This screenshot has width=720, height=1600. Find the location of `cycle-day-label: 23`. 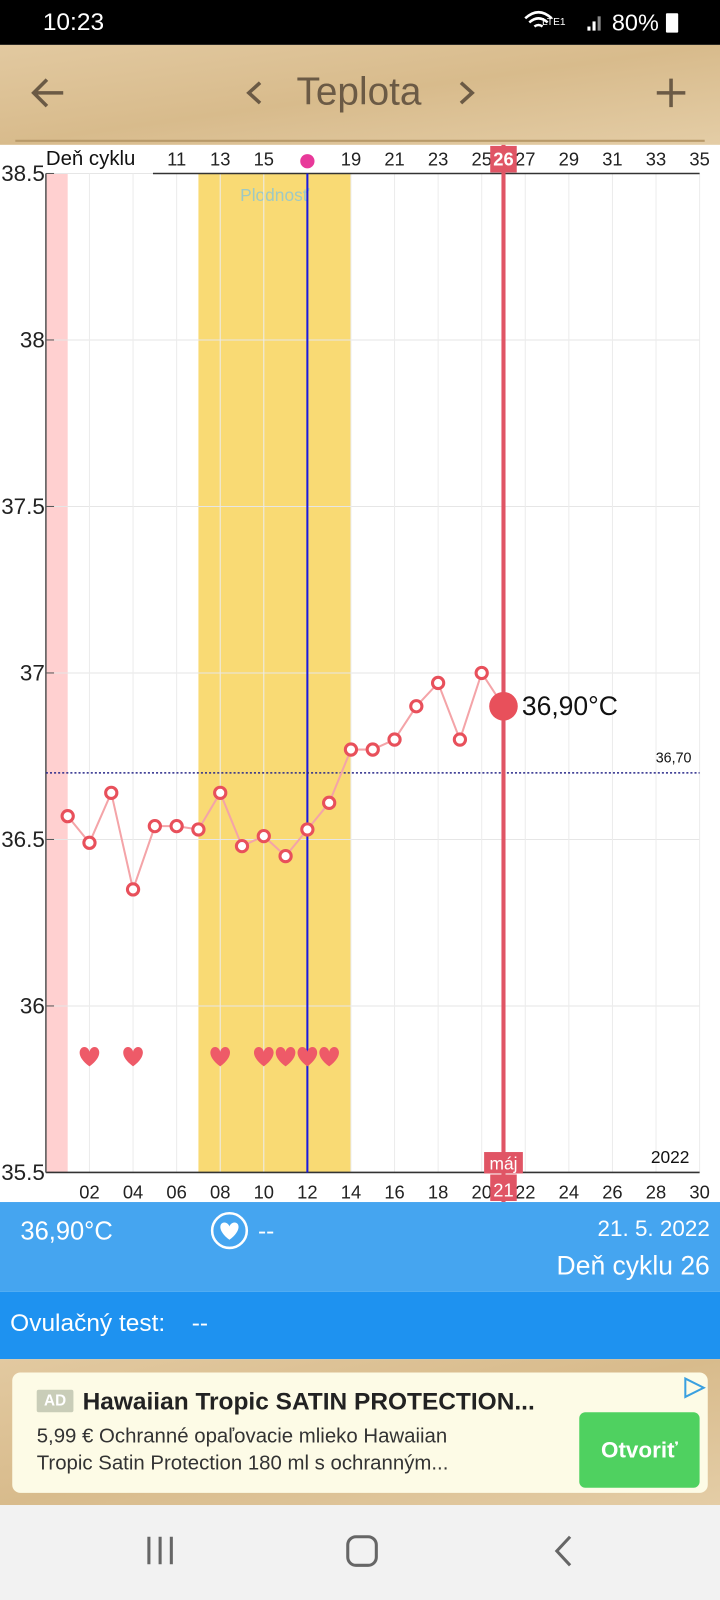

cycle-day-label: 23 is located at coordinates (438, 159).